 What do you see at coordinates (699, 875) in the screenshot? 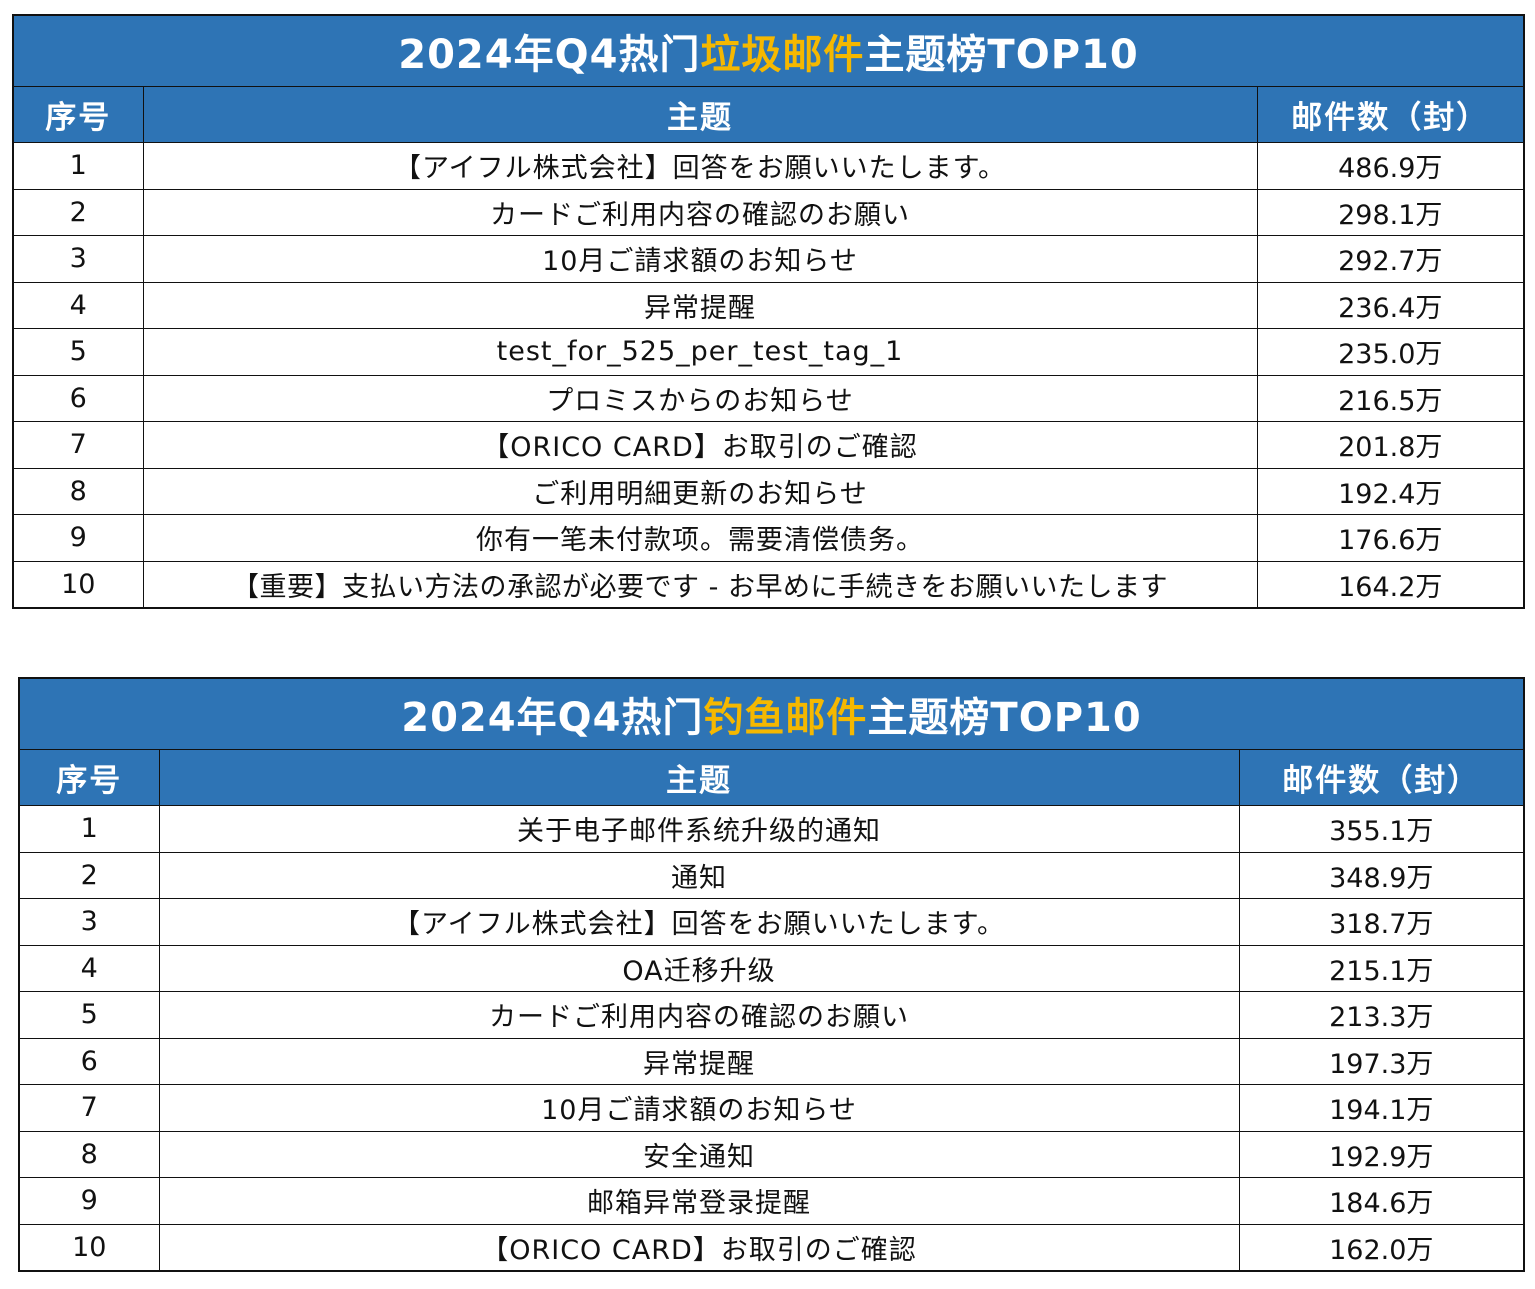
I see `subject-cell: 通知` at bounding box center [699, 875].